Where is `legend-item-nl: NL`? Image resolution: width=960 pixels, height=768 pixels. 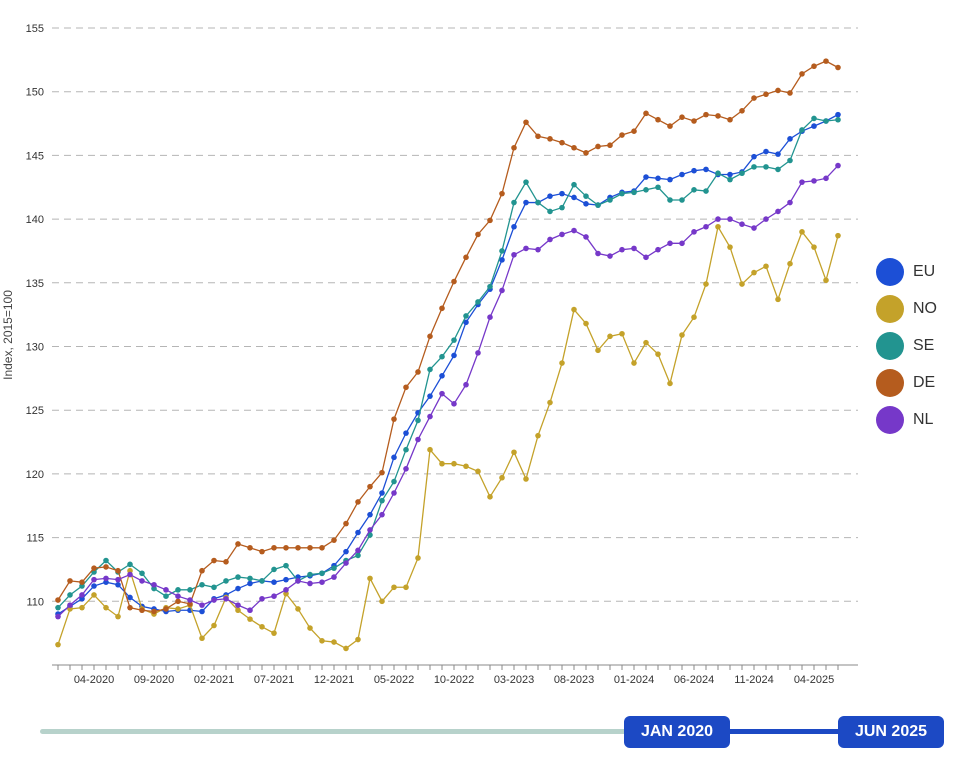 legend-item-nl: NL is located at coordinates (906, 419).